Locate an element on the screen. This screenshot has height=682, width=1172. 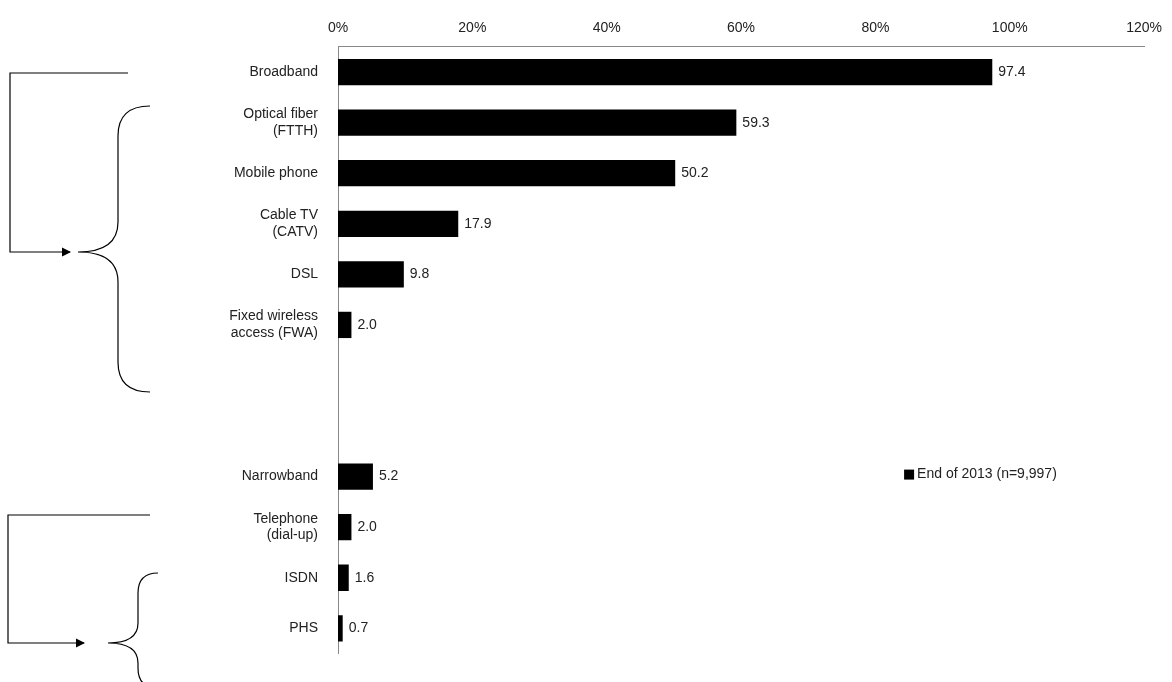
y-tick-label: Telephone (dial-up) is located at coordinates (286, 526).